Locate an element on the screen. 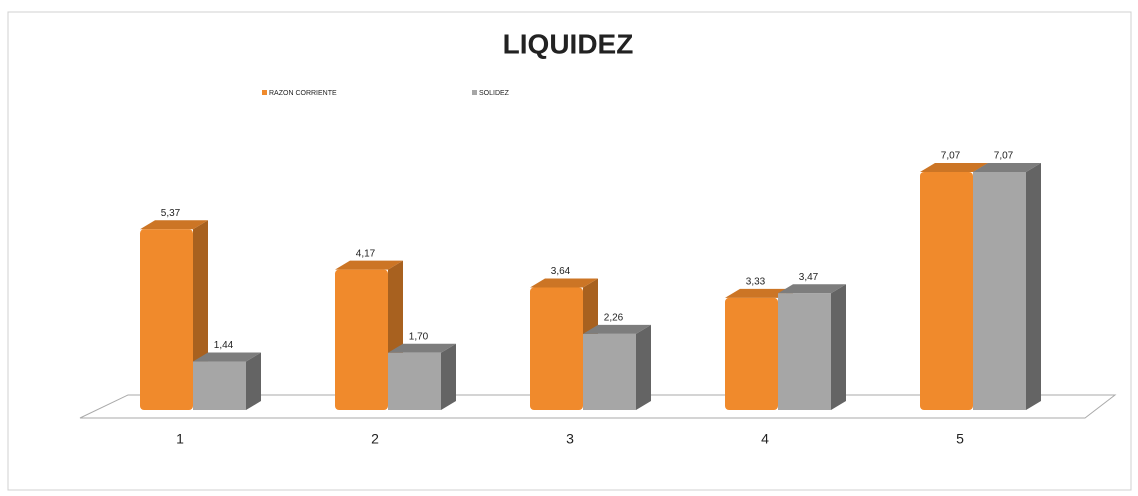  x-tick-label: 2 is located at coordinates (375, 439).